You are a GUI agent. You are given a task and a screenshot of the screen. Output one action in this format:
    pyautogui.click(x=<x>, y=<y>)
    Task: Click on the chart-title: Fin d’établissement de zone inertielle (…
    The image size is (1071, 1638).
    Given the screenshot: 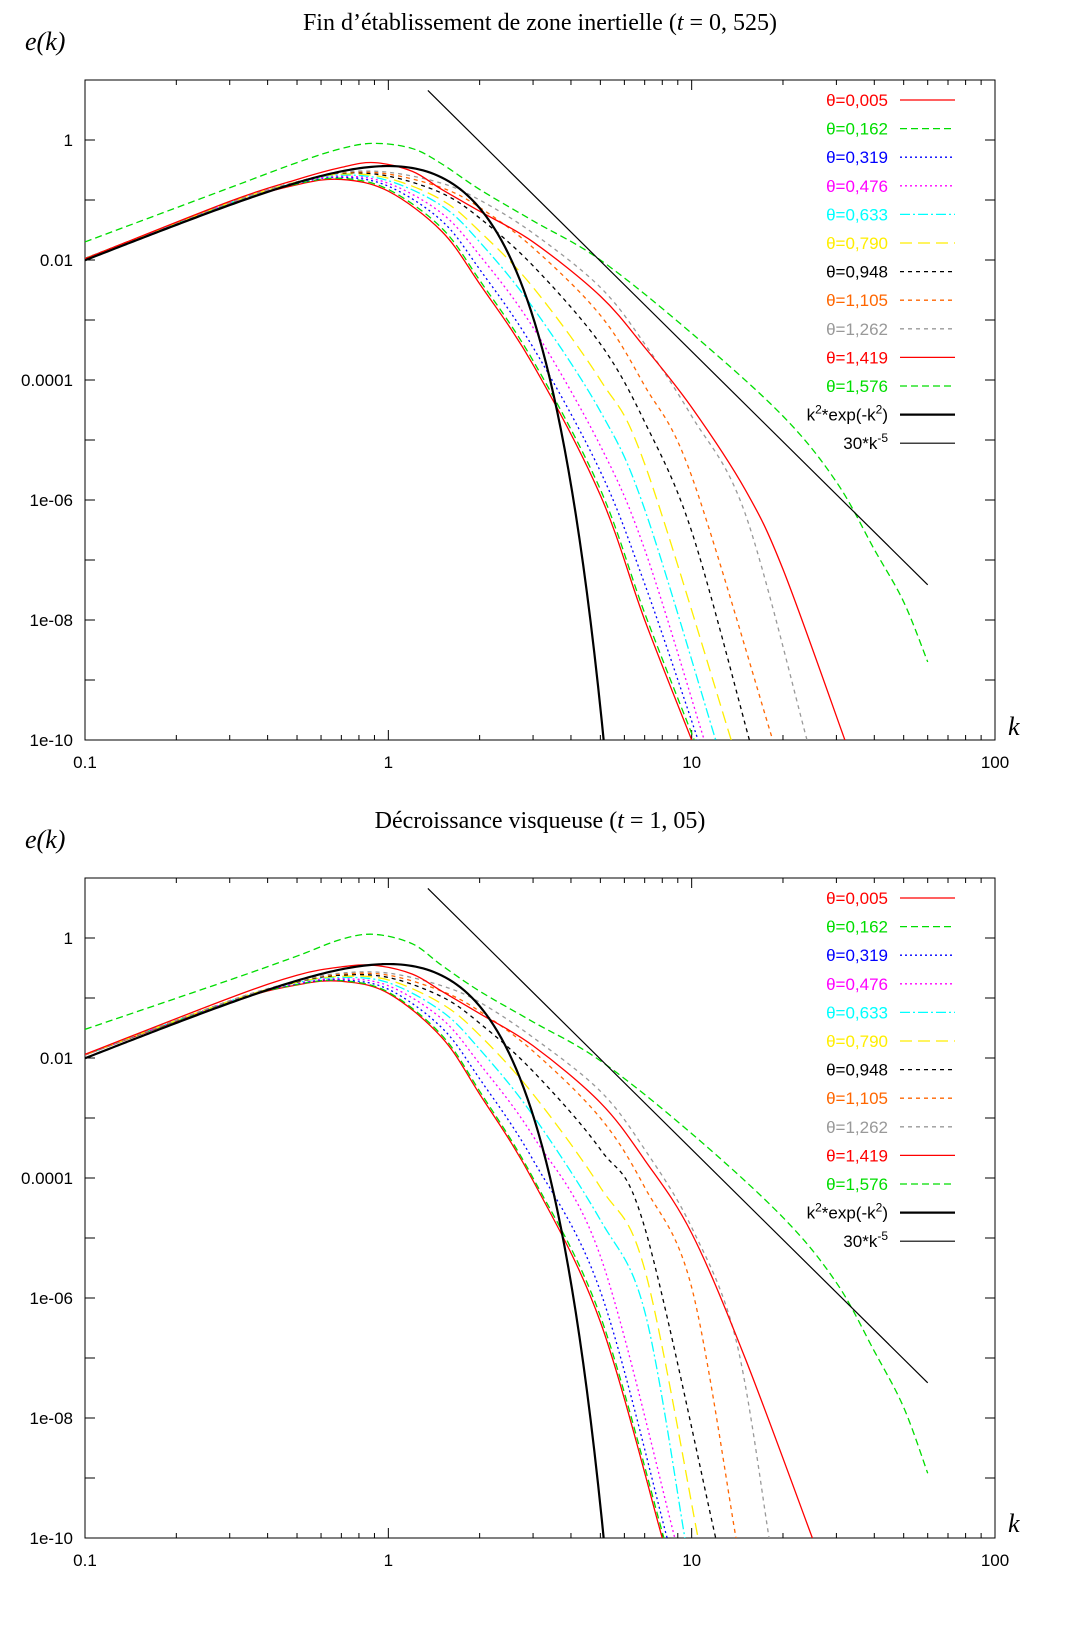 What is the action you would take?
    pyautogui.click(x=540, y=23)
    